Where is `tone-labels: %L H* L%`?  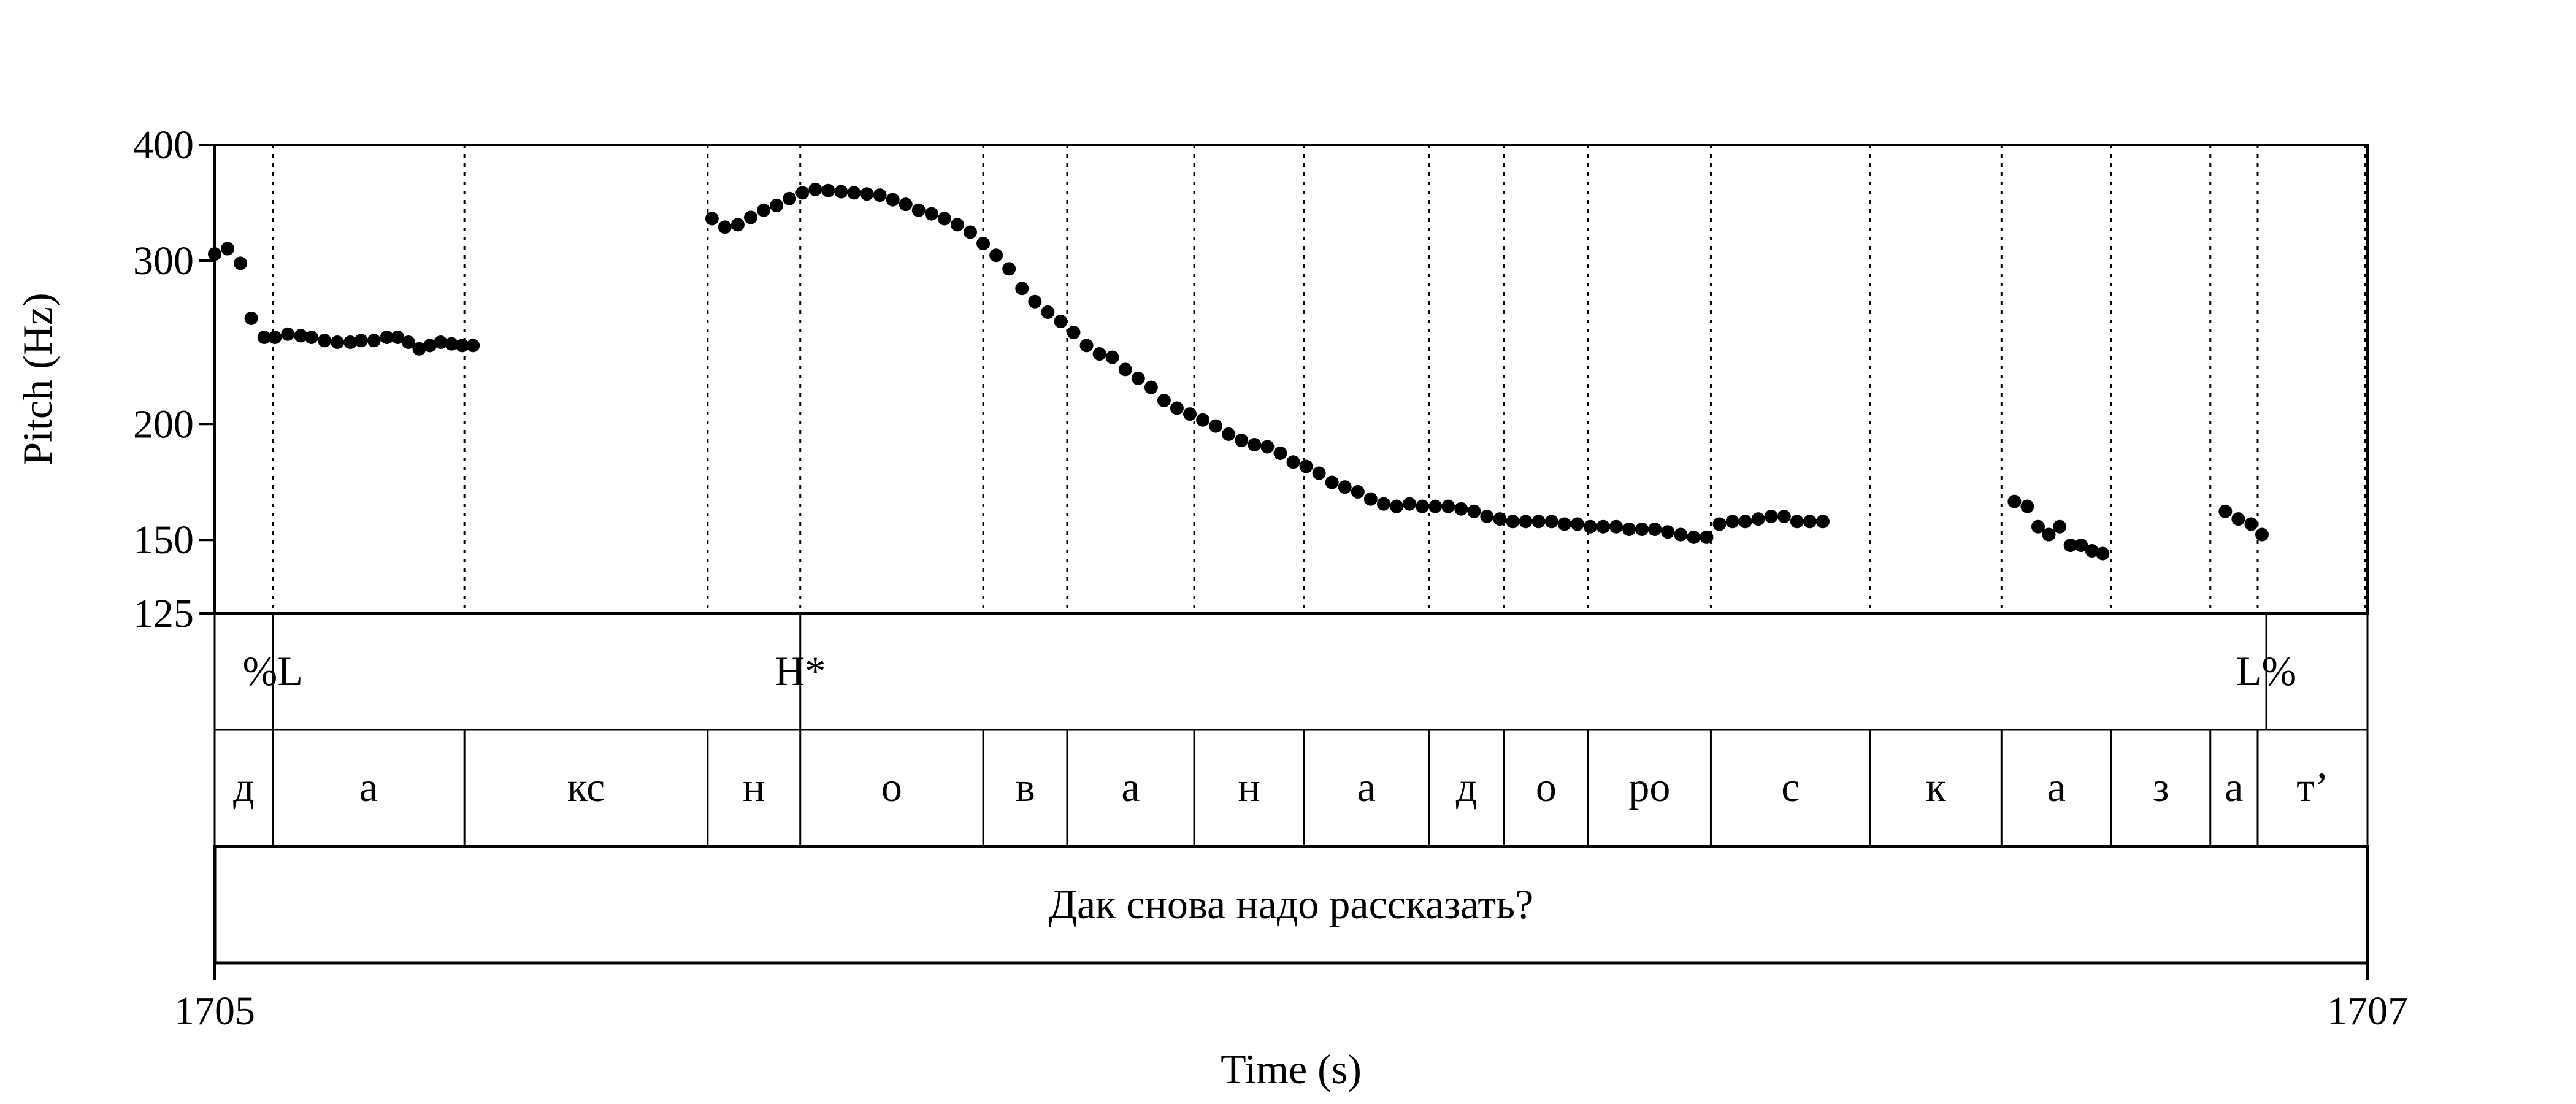 tone-labels: %L H* L% is located at coordinates (1269, 671).